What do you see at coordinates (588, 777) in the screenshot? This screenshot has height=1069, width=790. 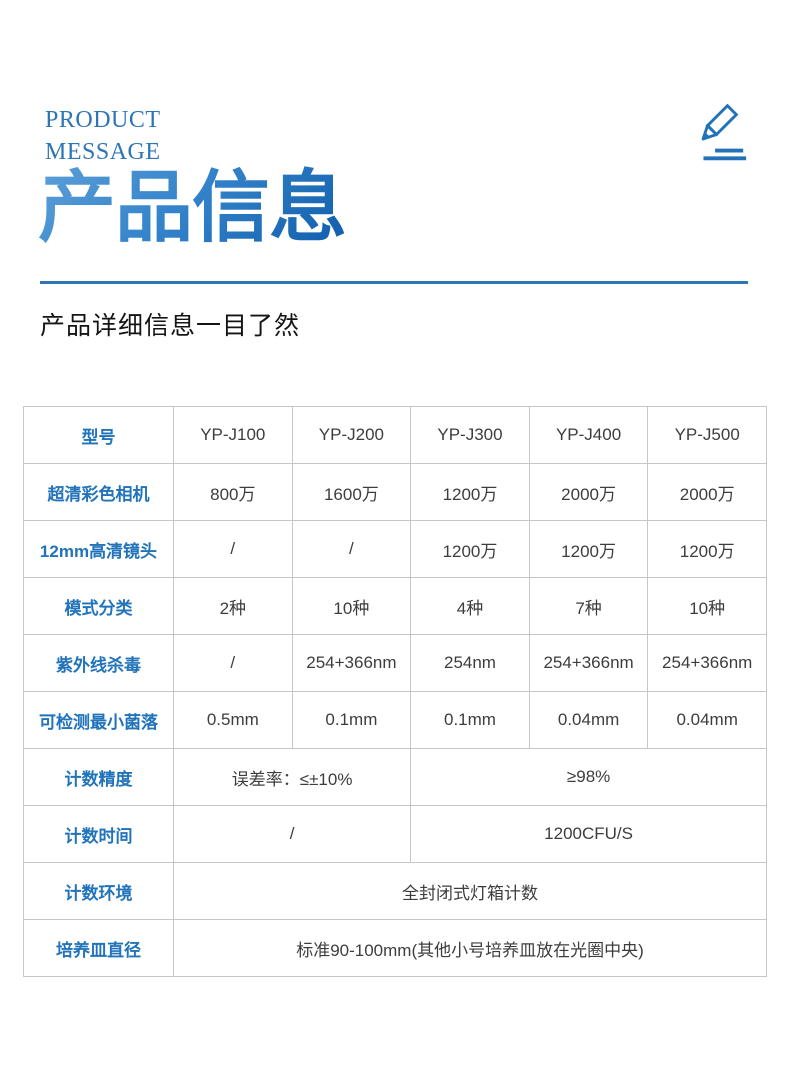 I see `value-cell-merged: ≥98%` at bounding box center [588, 777].